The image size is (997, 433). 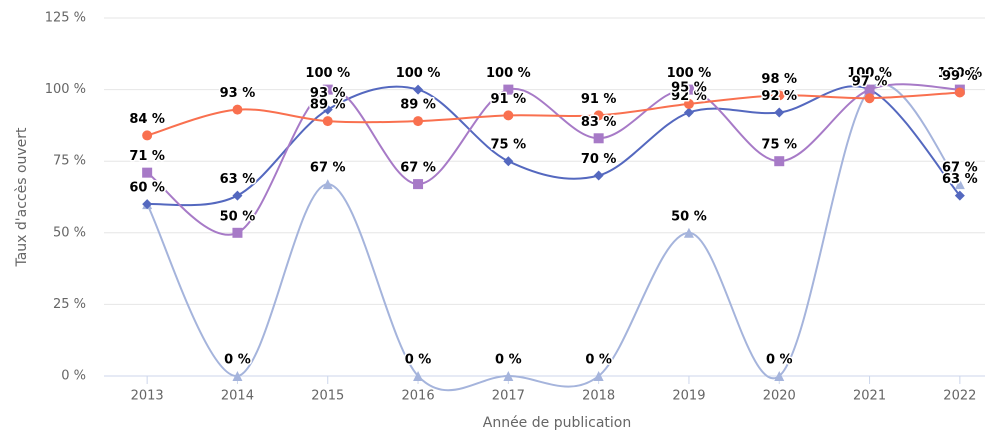 I want to click on y-tick-label: 125 %, so click(x=65, y=18).